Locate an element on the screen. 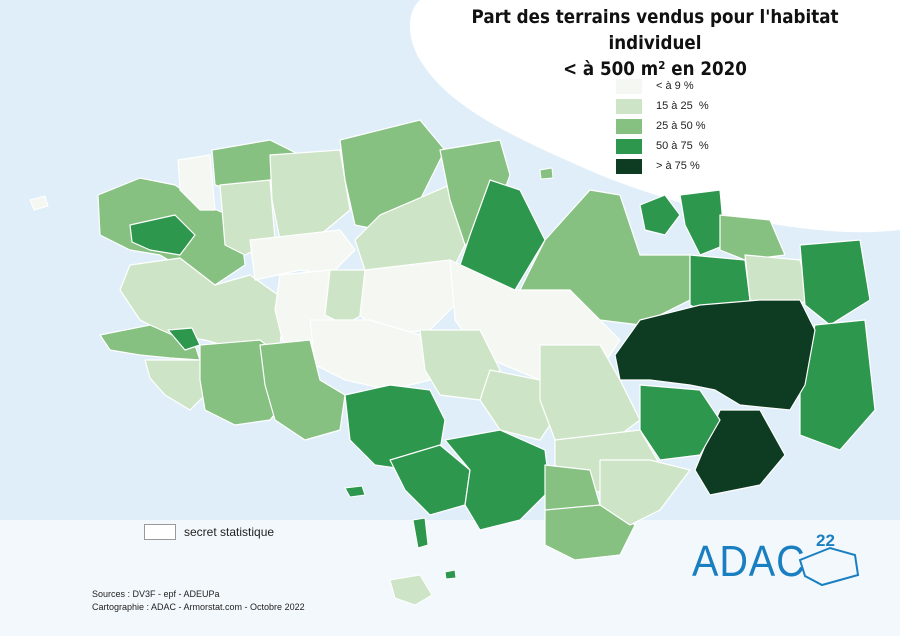 This screenshot has width=900, height=636. secret-label: secret statistique is located at coordinates (229, 532).